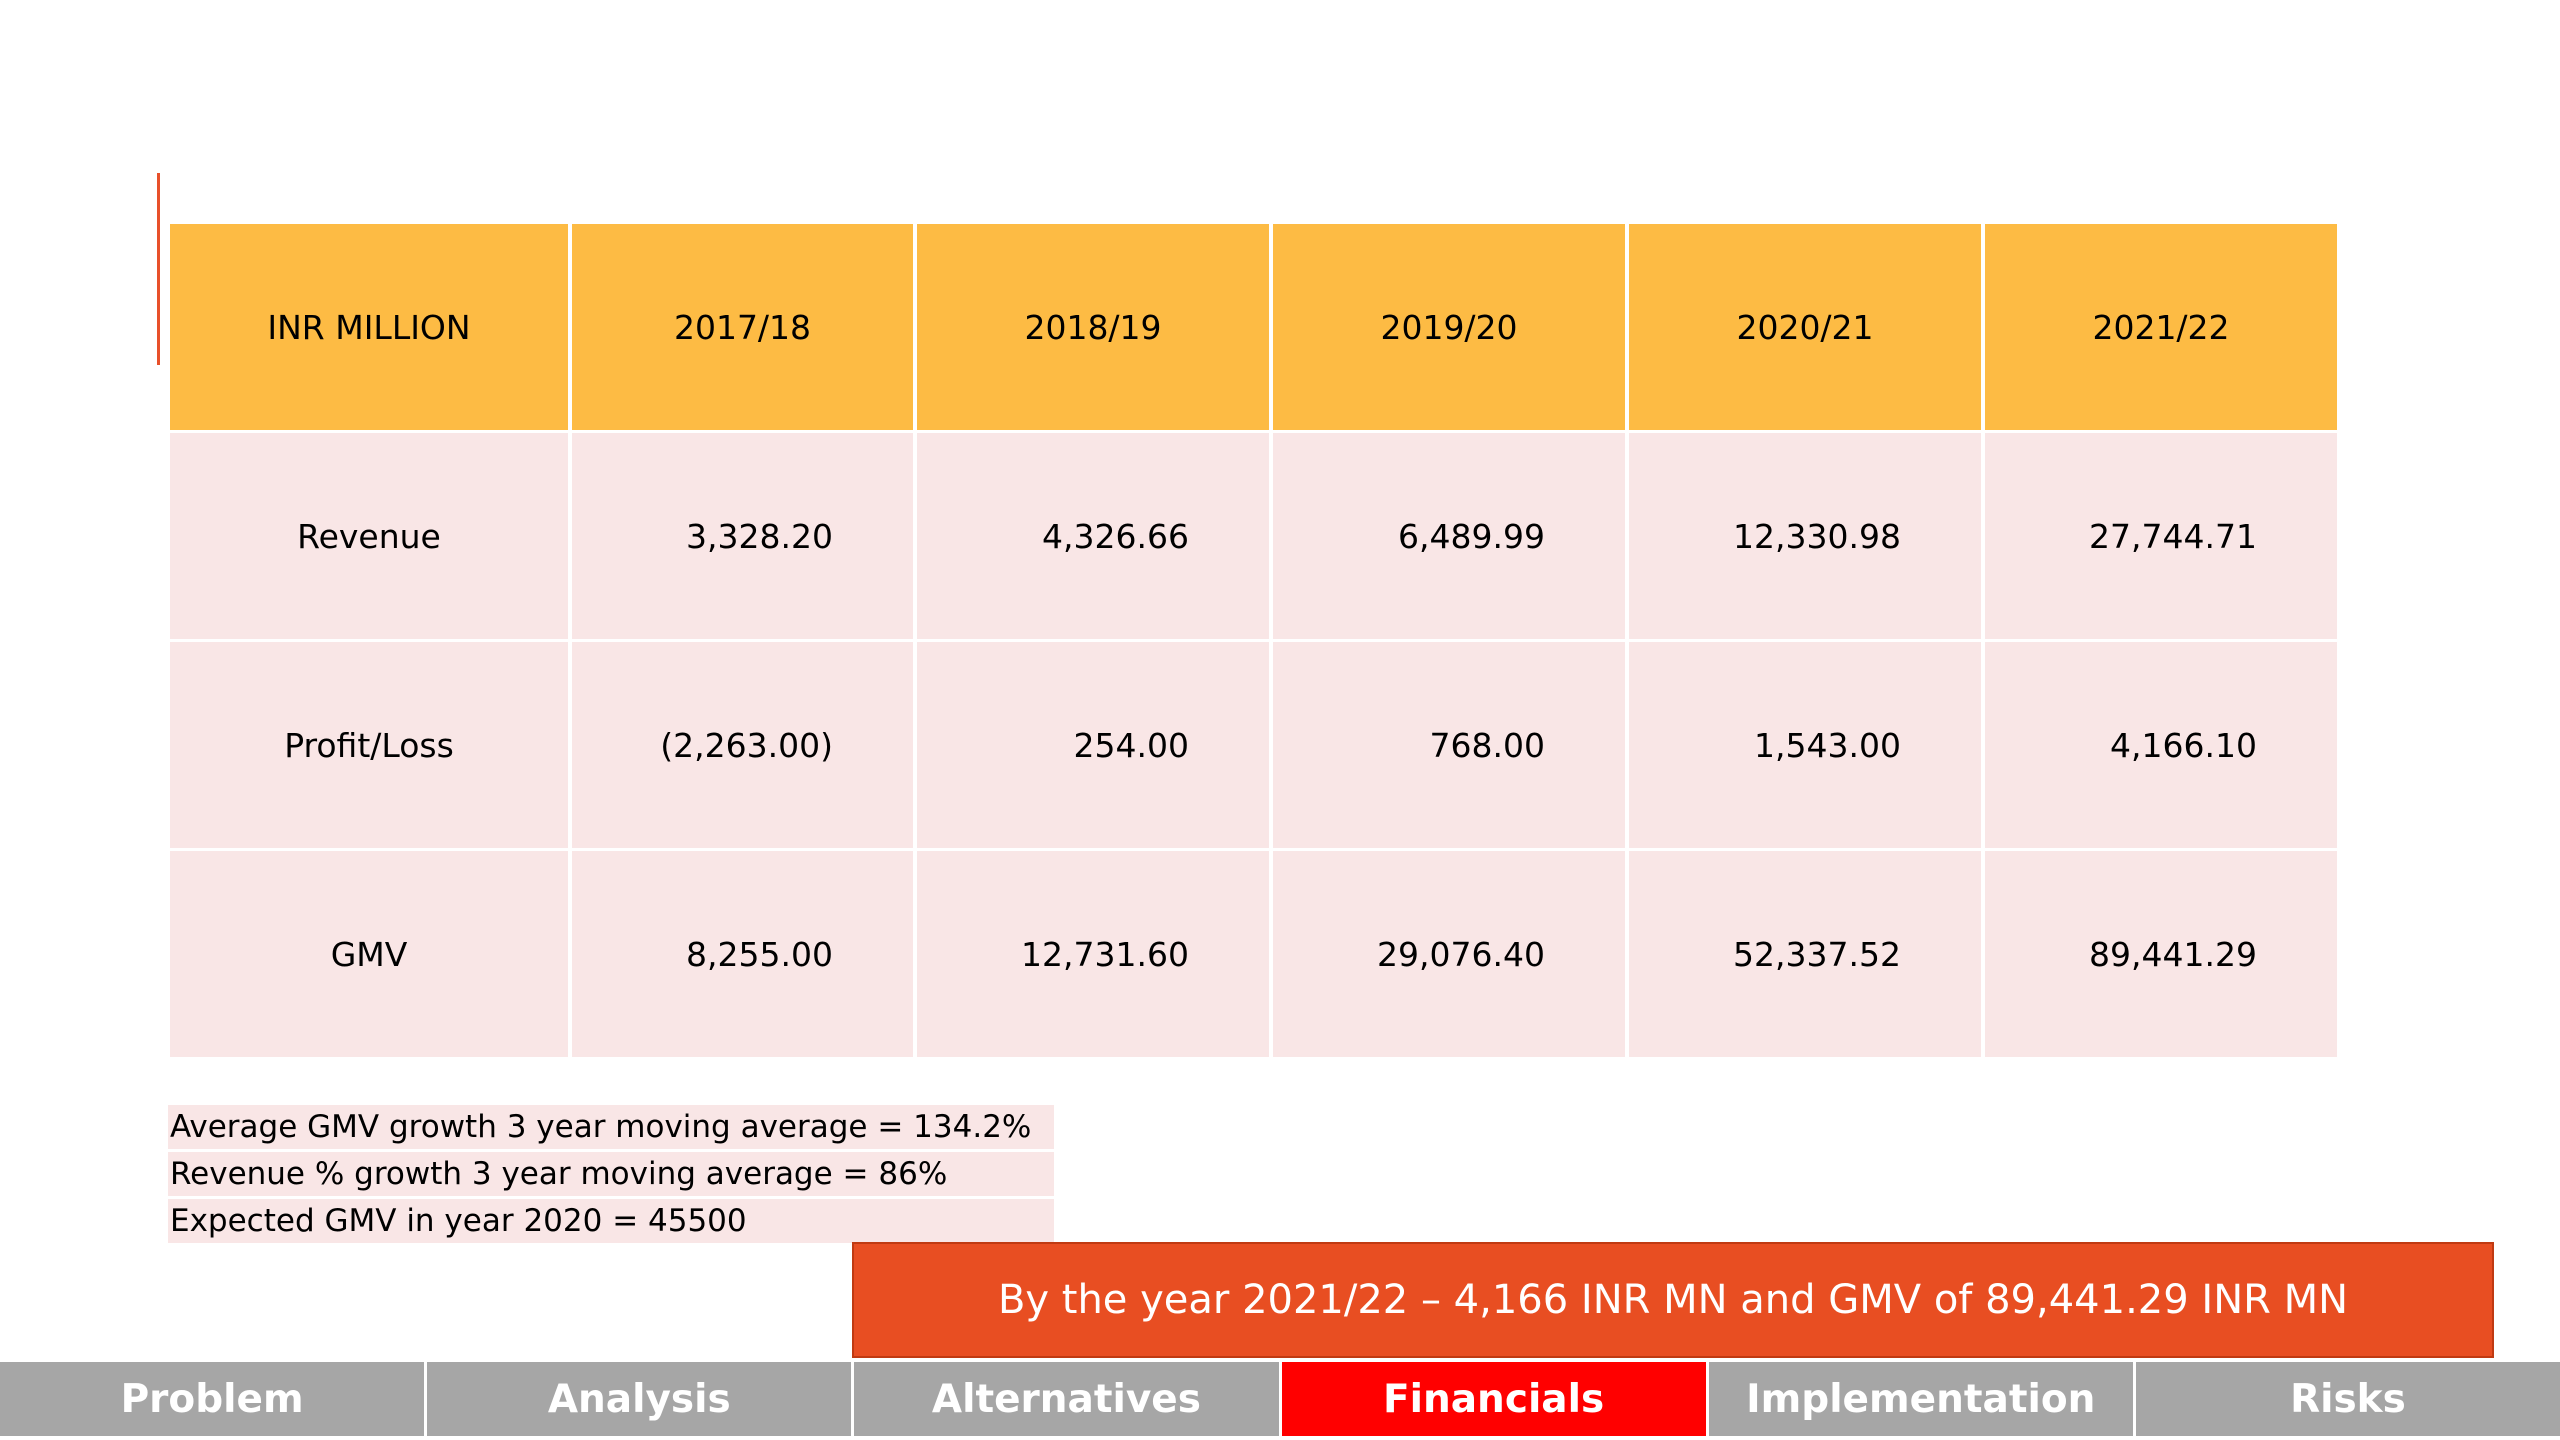  I want to click on header-cell-year: 2019/20, so click(1449, 327).